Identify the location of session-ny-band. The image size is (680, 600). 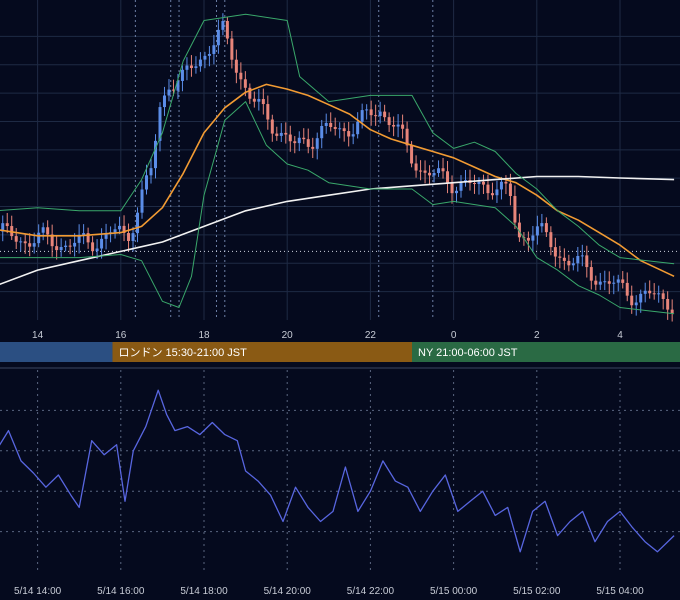
(546, 352).